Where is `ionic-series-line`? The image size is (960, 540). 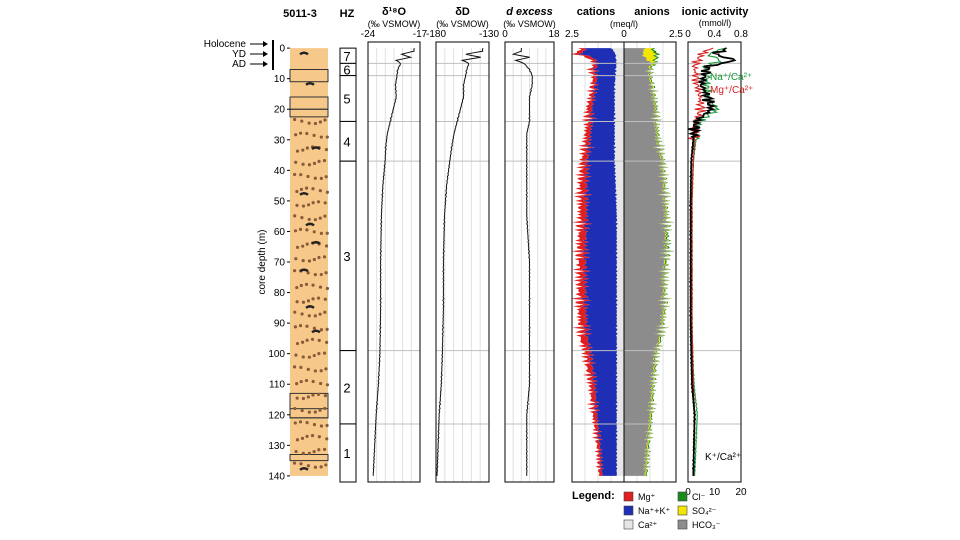
ionic-series-line is located at coordinates (712, 262).